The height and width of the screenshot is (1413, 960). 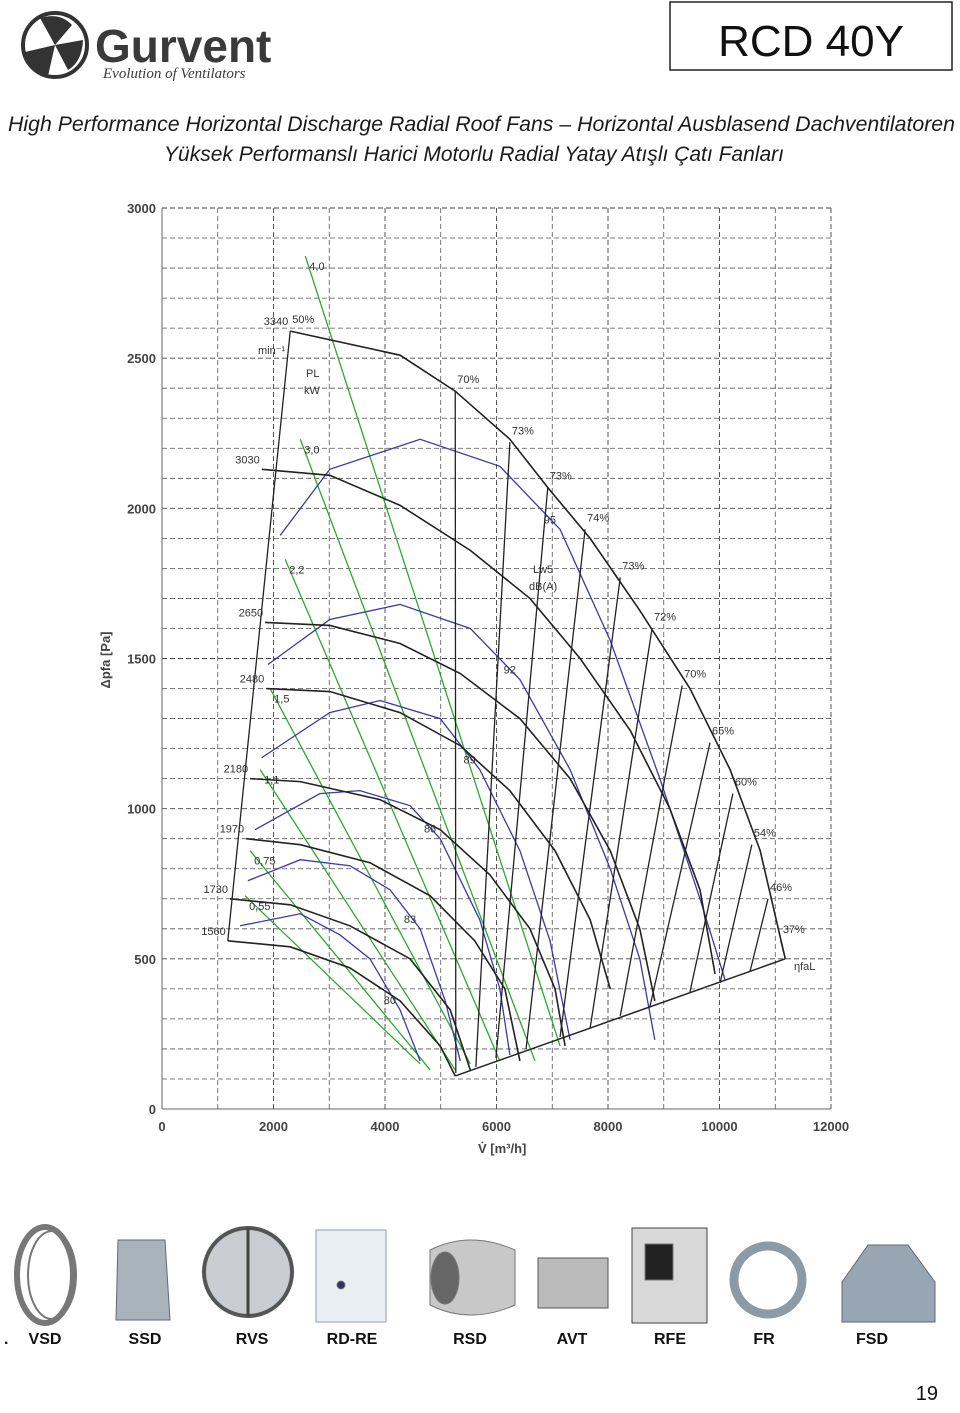 I want to click on accessory-labels: VSD SSD RVS RD-RE RSD AVT RFE FR FSD, so click(x=458, y=1339).